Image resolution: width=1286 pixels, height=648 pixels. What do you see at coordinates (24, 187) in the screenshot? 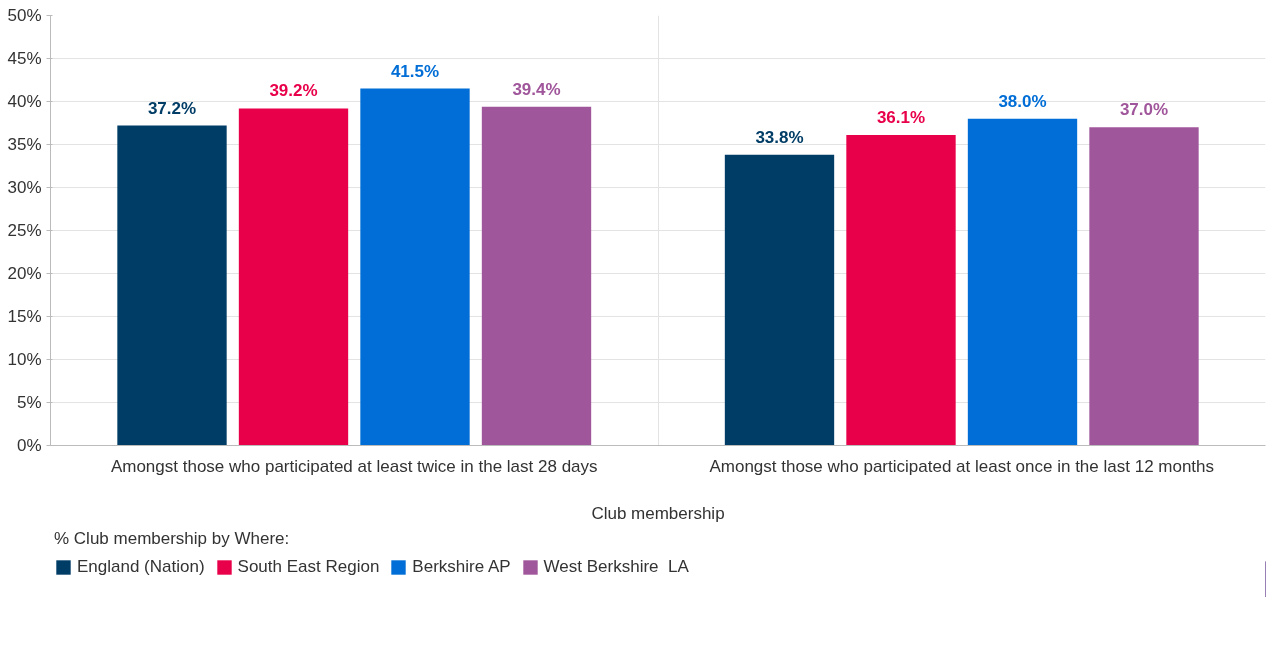
I see `y-tick-label: 30%` at bounding box center [24, 187].